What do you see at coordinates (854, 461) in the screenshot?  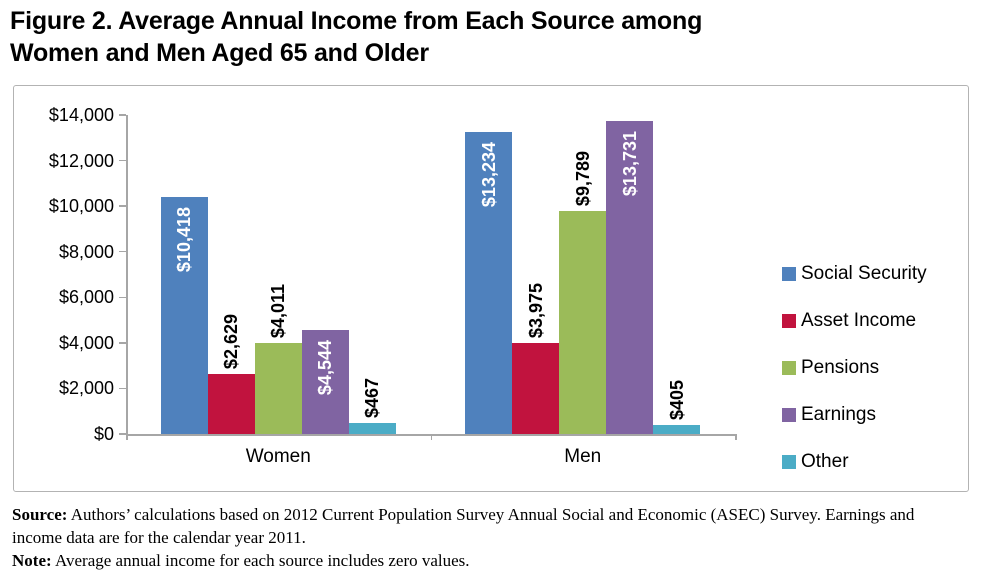 I see `legend-item-other: Other` at bounding box center [854, 461].